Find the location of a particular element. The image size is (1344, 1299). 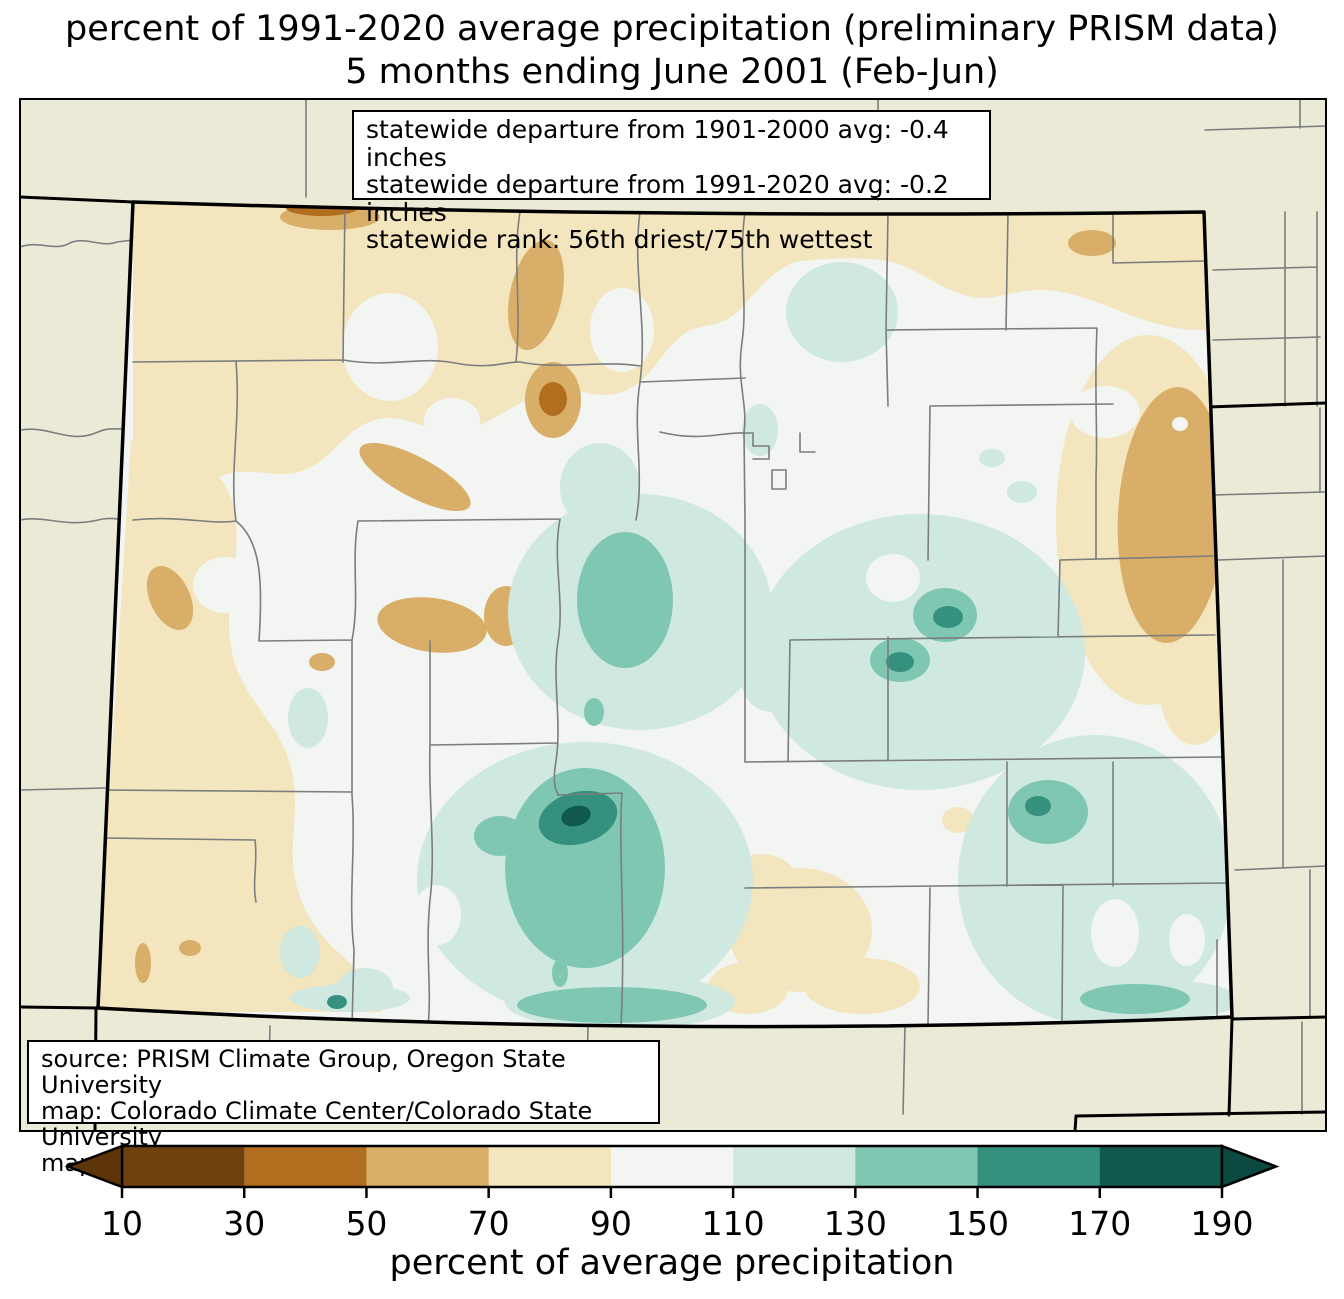

svg-text: 30 is located at coordinates (244, 1223).